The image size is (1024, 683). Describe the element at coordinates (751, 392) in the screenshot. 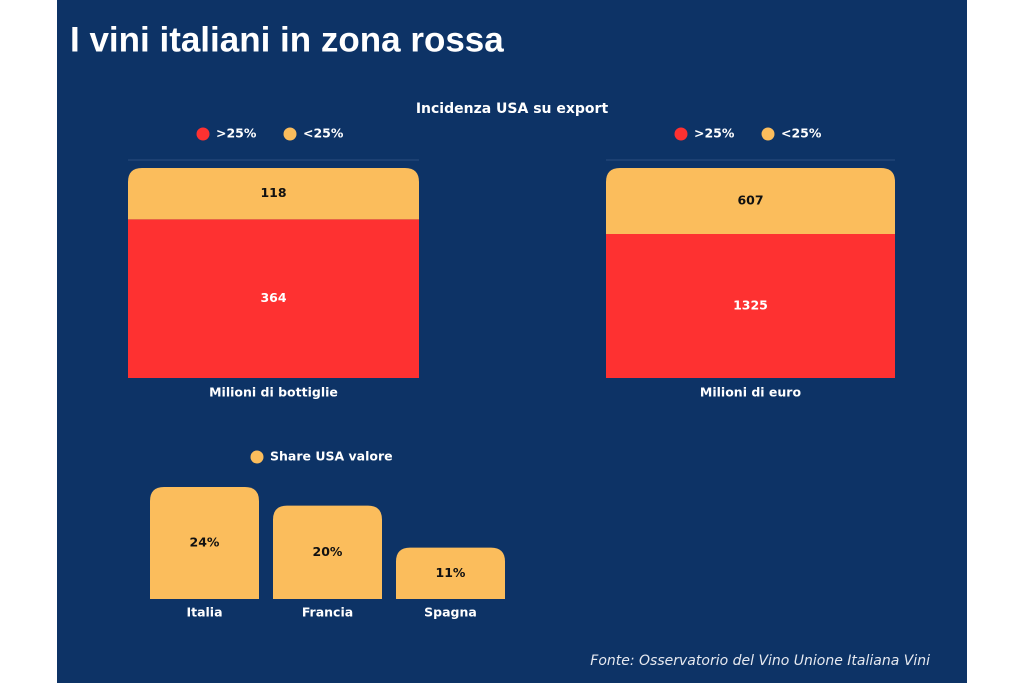

I see `category-label: Milioni di euro` at that location.